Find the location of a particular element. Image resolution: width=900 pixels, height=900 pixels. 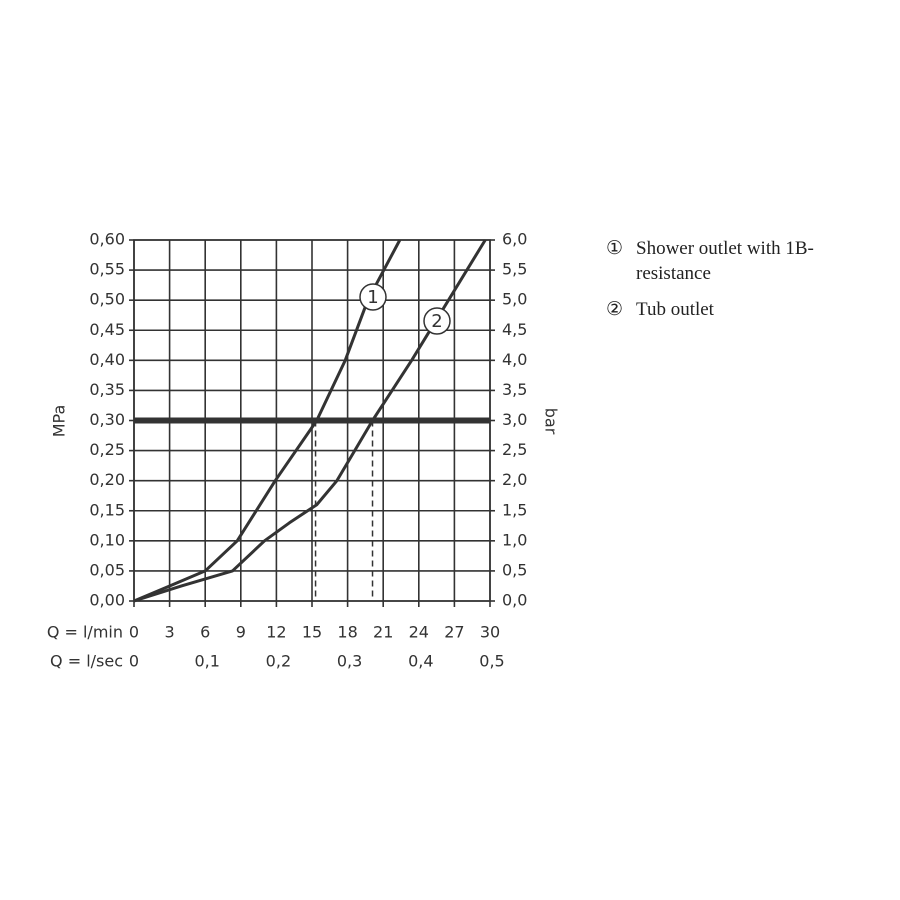

y-tick-label: 0,55 is located at coordinates (107, 269).